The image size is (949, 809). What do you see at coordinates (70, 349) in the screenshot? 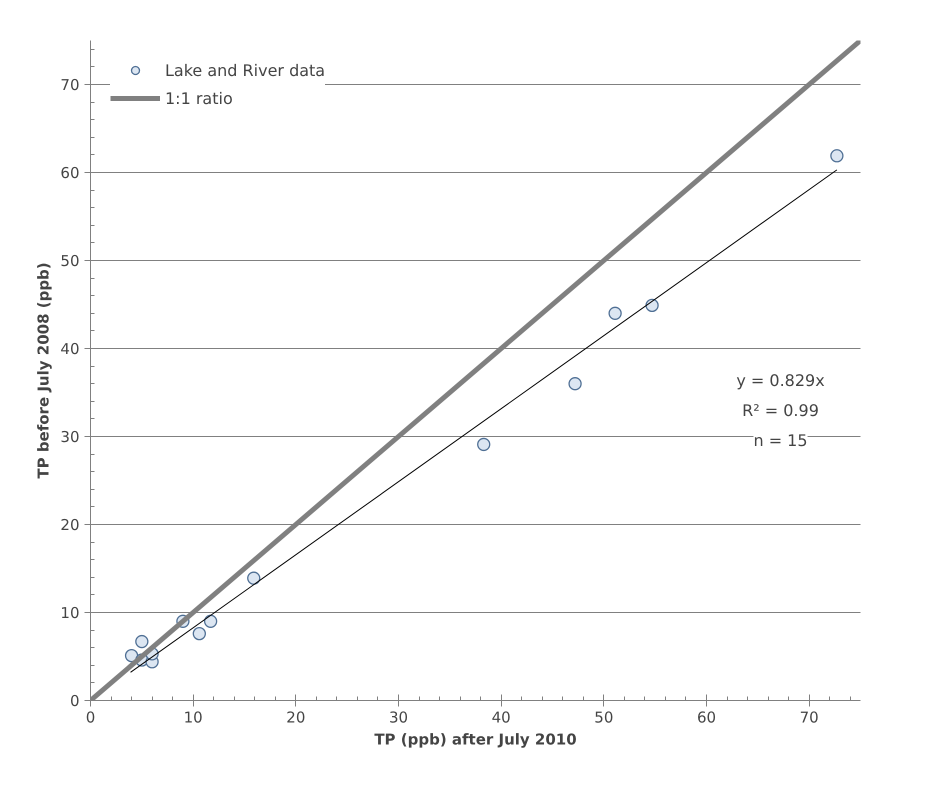
I see `y-tick-label: 40` at bounding box center [70, 349].